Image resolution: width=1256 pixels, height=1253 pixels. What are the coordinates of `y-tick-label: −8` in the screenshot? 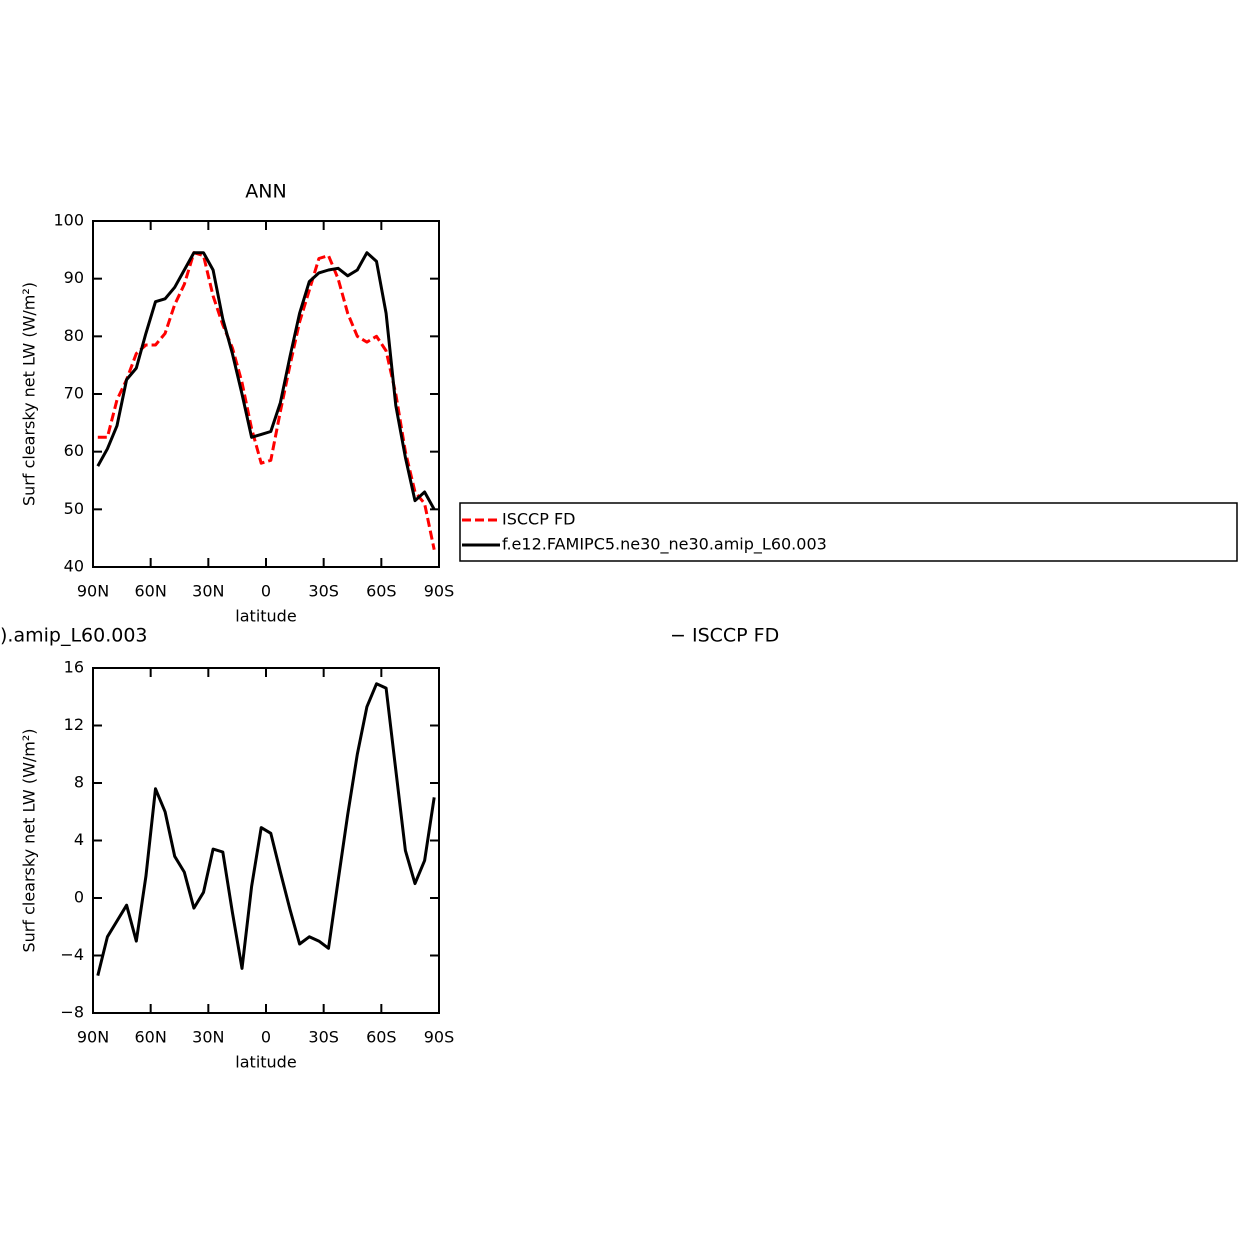 It's located at (72, 1012).